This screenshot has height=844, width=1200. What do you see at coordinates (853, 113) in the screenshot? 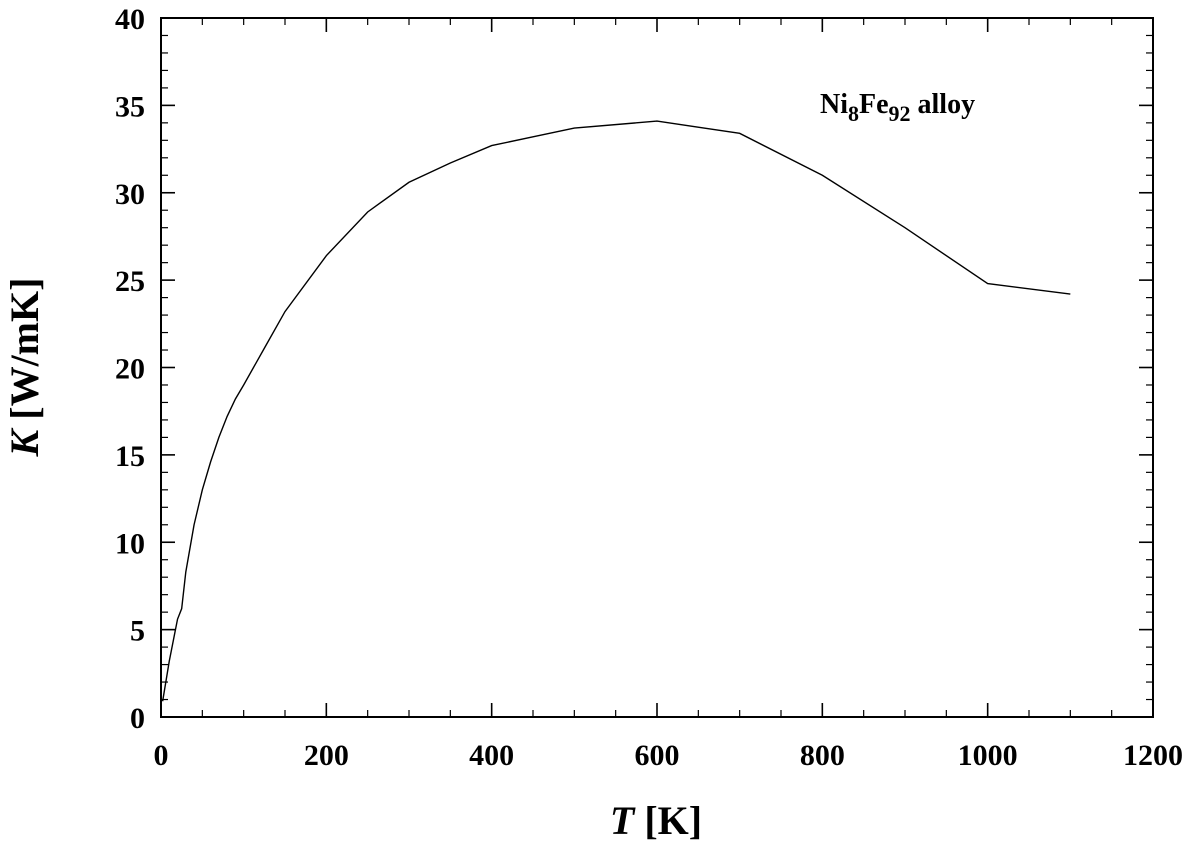
I see `annotation-sub1: 8` at bounding box center [853, 113].